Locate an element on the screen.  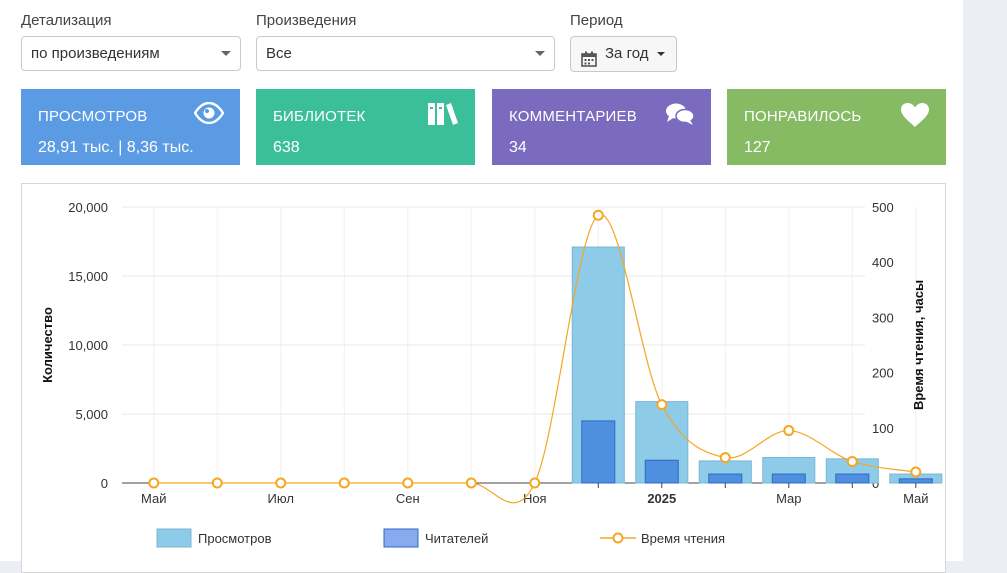
works-select: Все is located at coordinates (405, 53).